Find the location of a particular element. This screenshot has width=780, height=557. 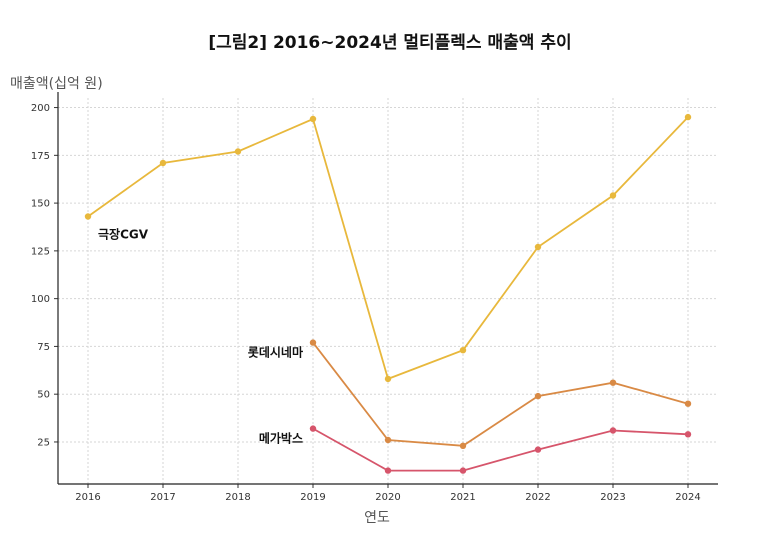

x-axis-label: 연도 is located at coordinates (377, 518).